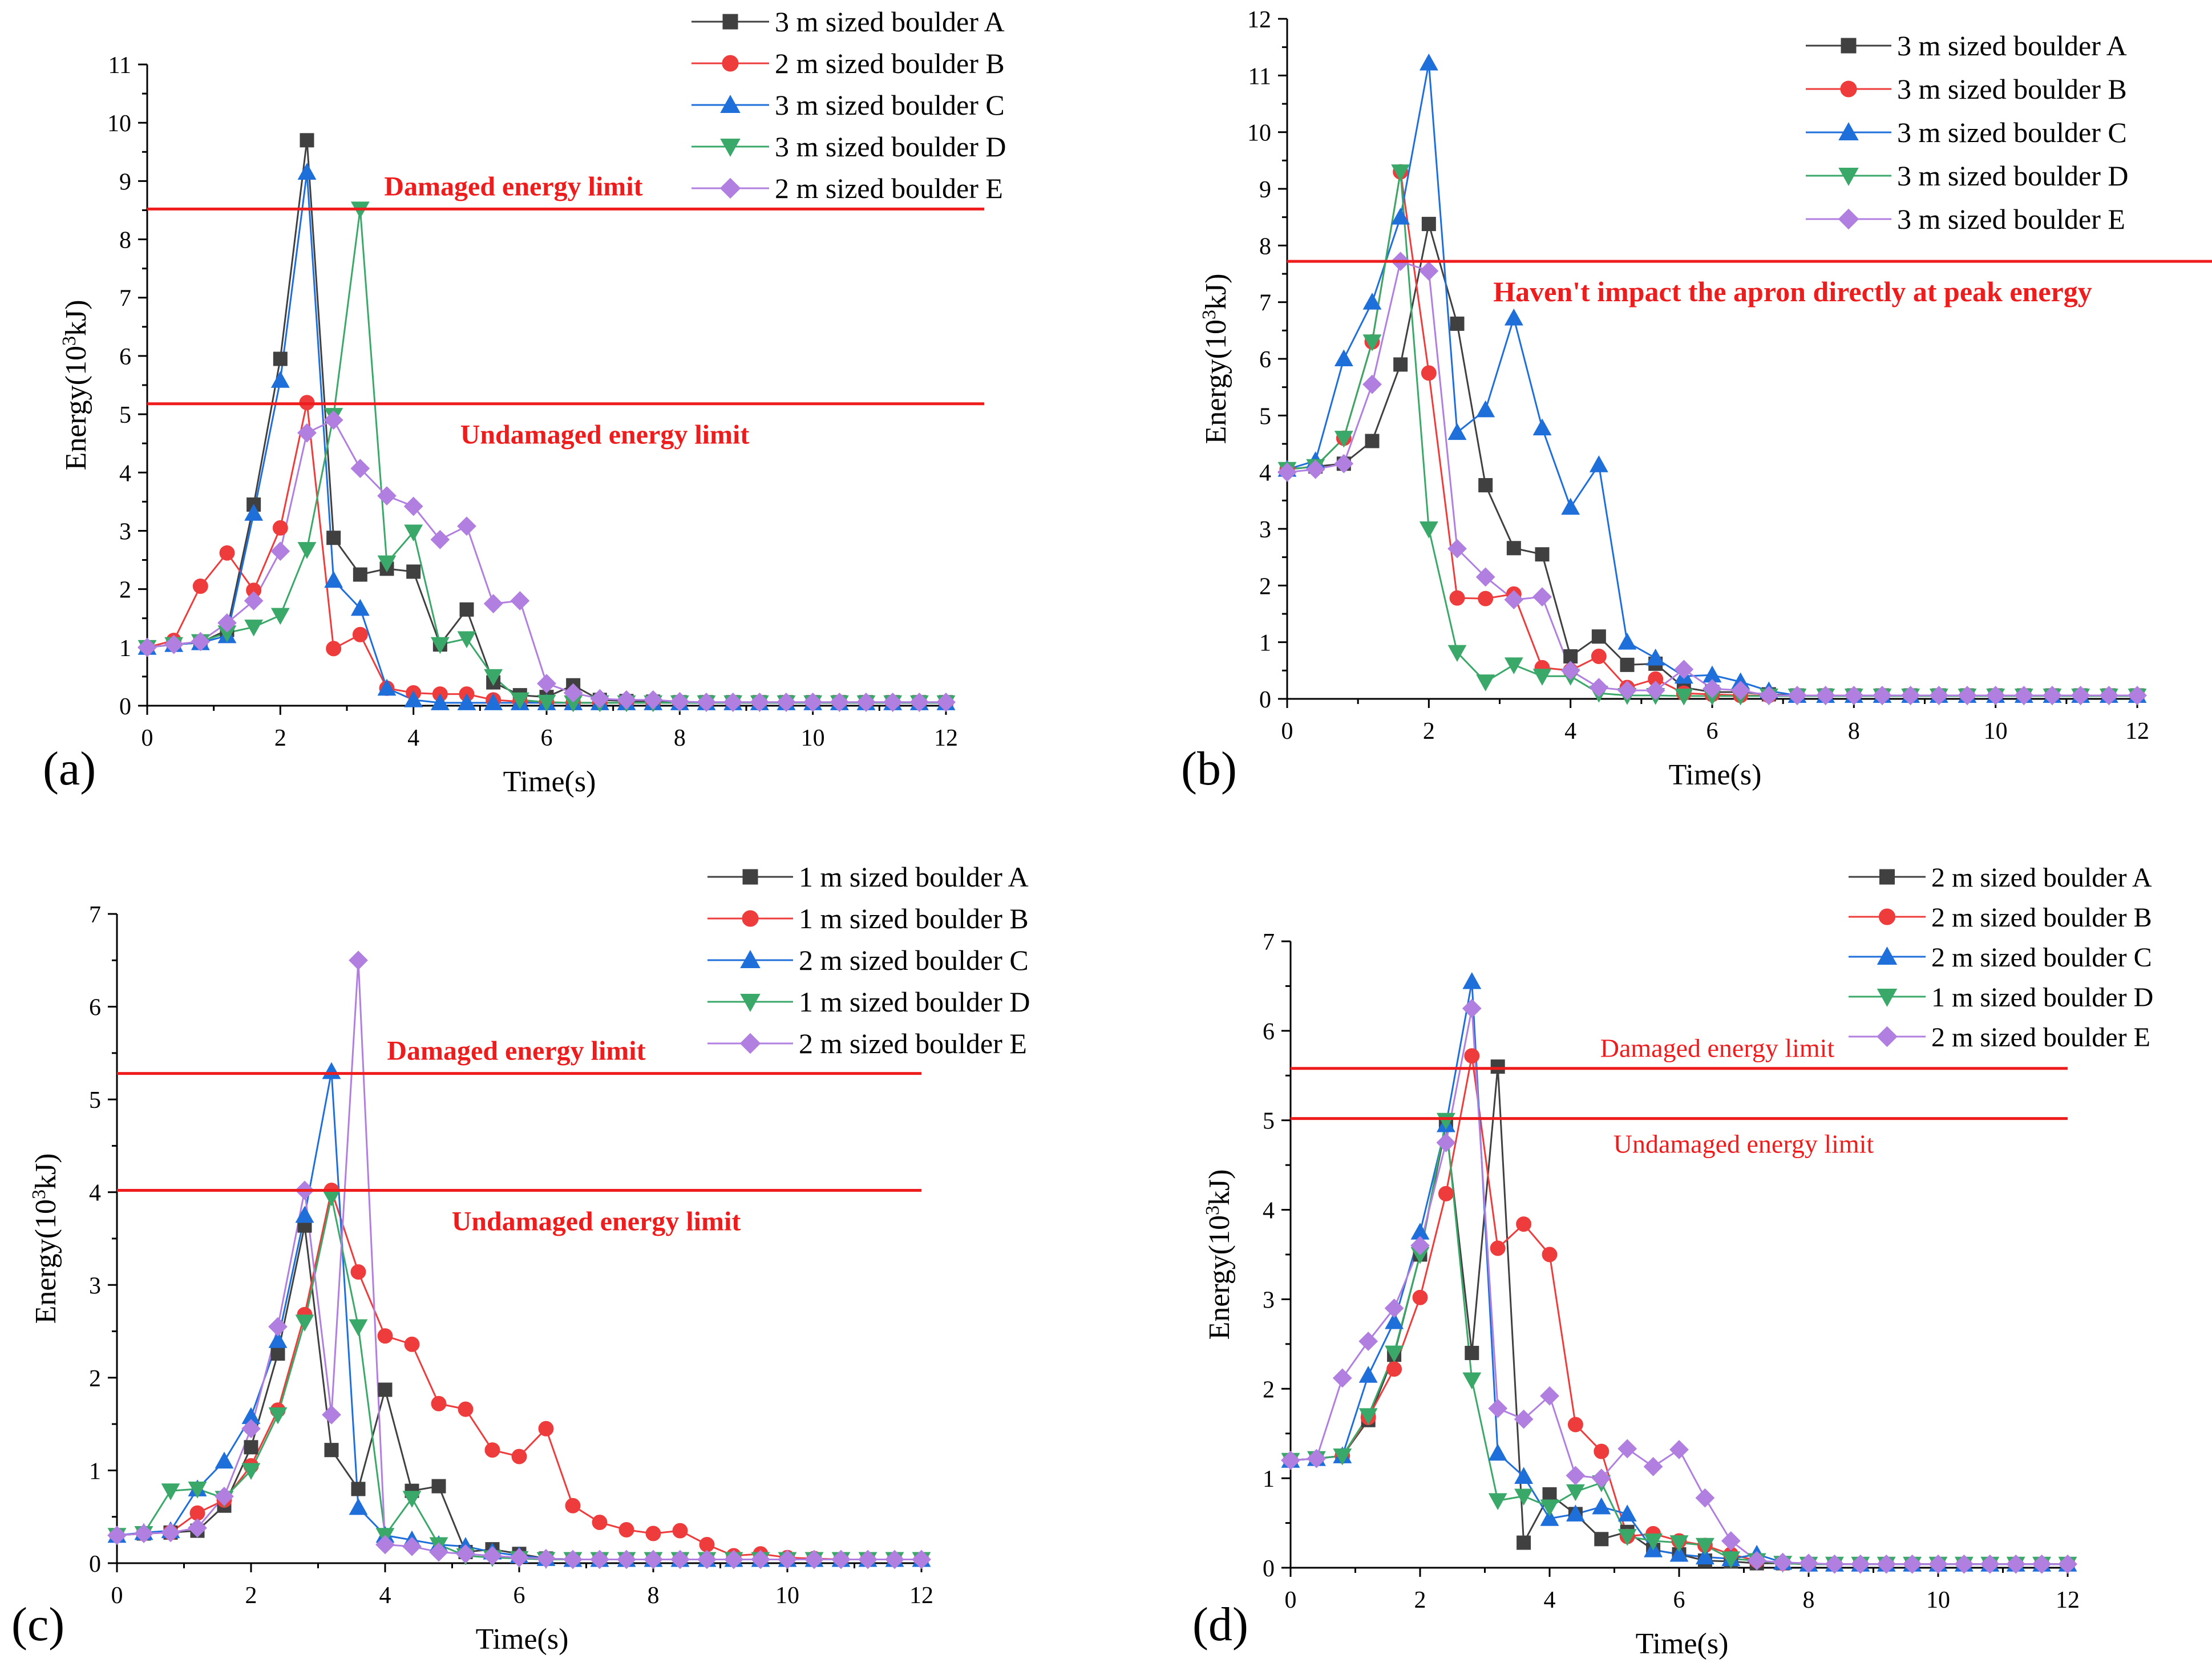 This screenshot has height=1667, width=2212. I want to click on series-line-A, so click(518, 1393).